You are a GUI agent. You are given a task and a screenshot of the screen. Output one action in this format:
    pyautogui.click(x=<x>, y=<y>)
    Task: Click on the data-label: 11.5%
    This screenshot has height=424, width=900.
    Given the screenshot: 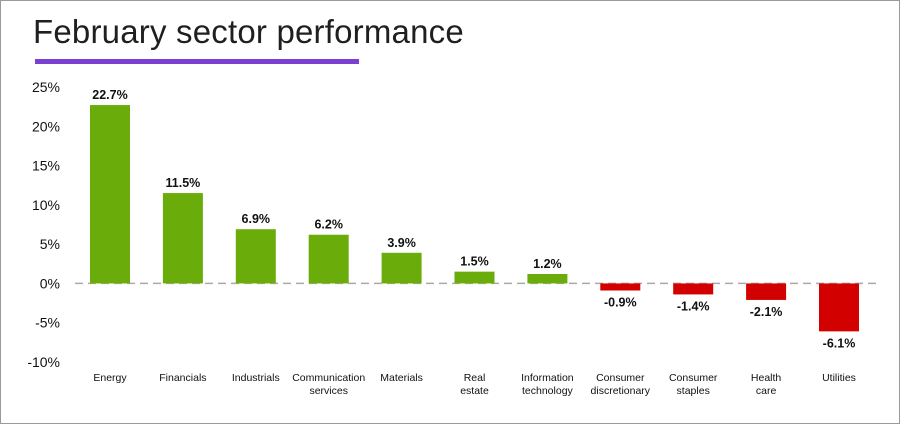 What is the action you would take?
    pyautogui.click(x=183, y=183)
    